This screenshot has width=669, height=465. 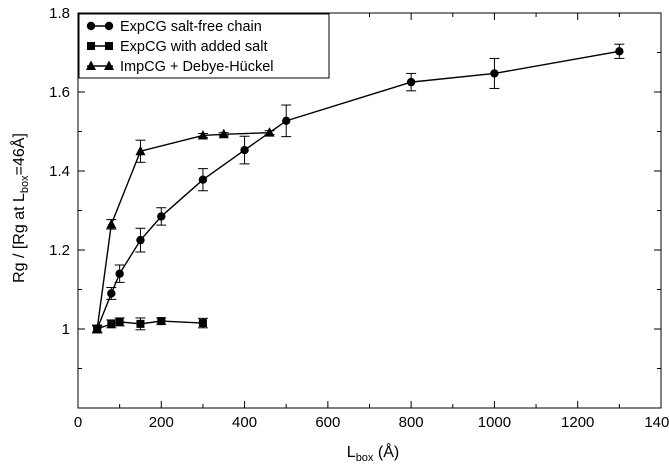 What do you see at coordinates (19, 238) in the screenshot?
I see `y-axis-label-prefix: Rg / [Rg at L` at bounding box center [19, 238].